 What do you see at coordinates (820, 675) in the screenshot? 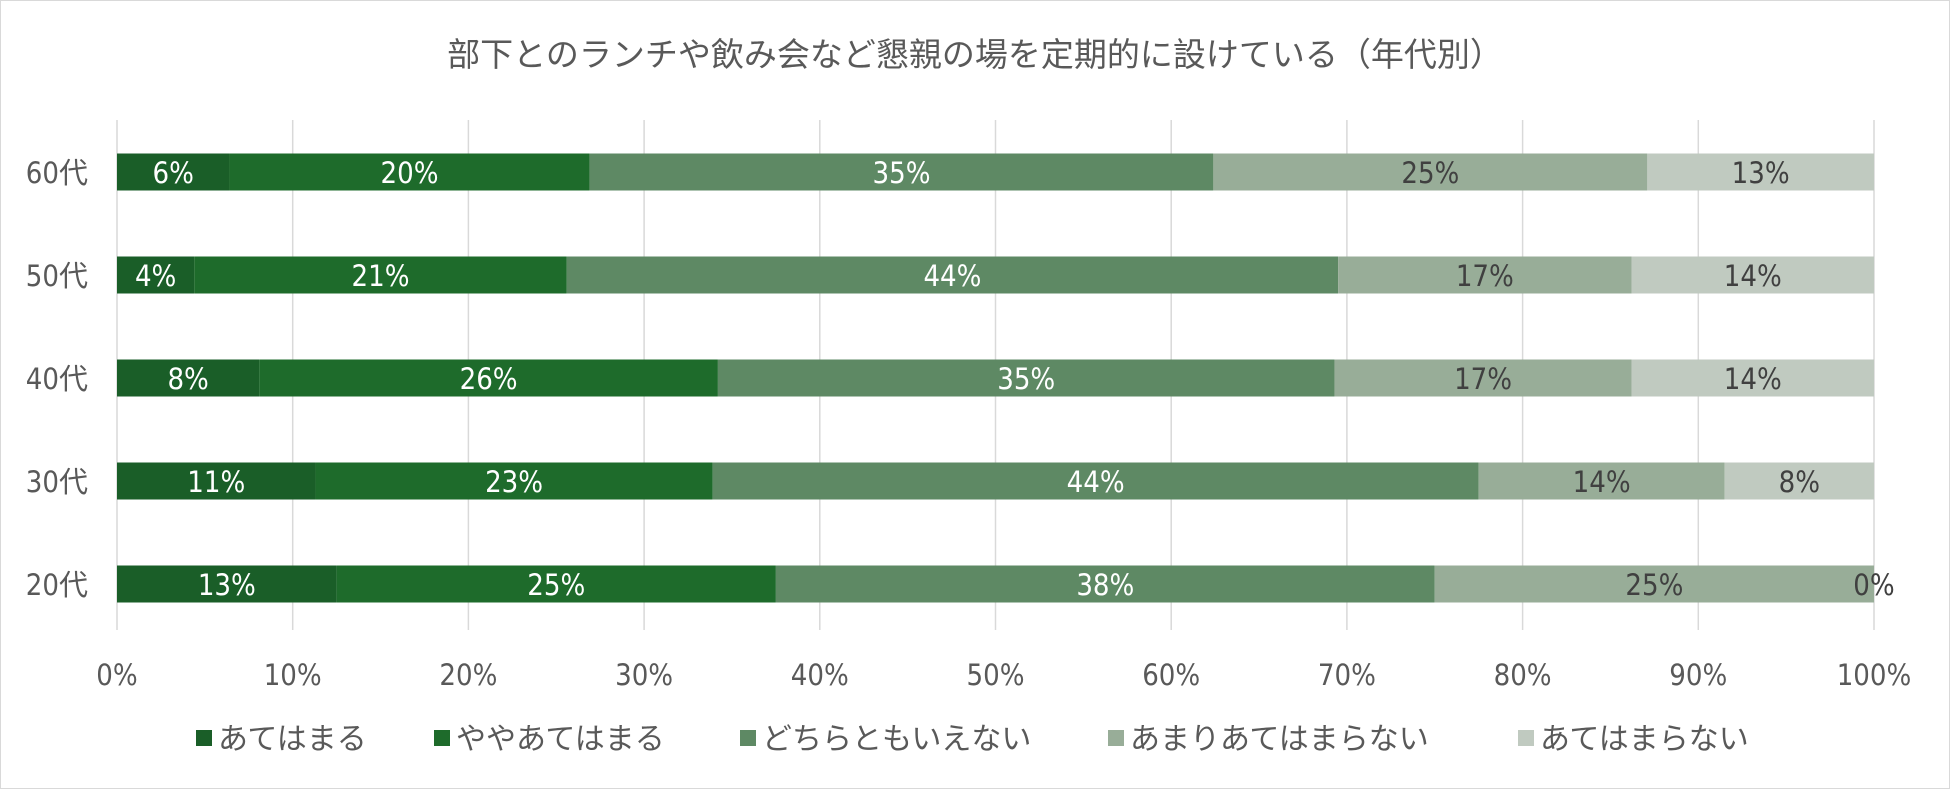
I see `x-tick-label: 40%` at bounding box center [820, 675].